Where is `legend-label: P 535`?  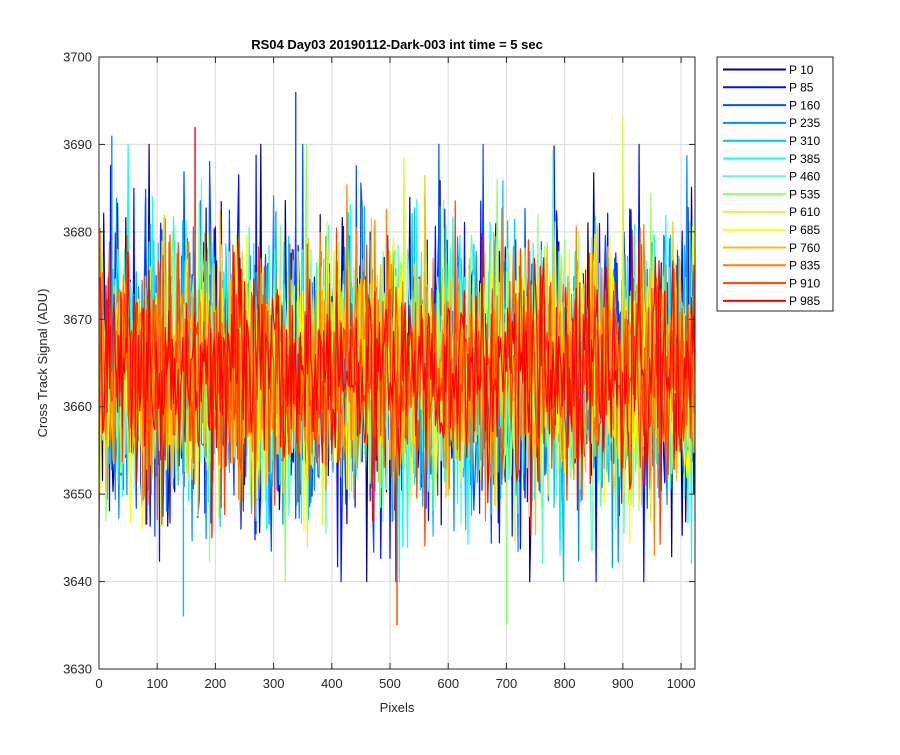
legend-label: P 535 is located at coordinates (804, 194).